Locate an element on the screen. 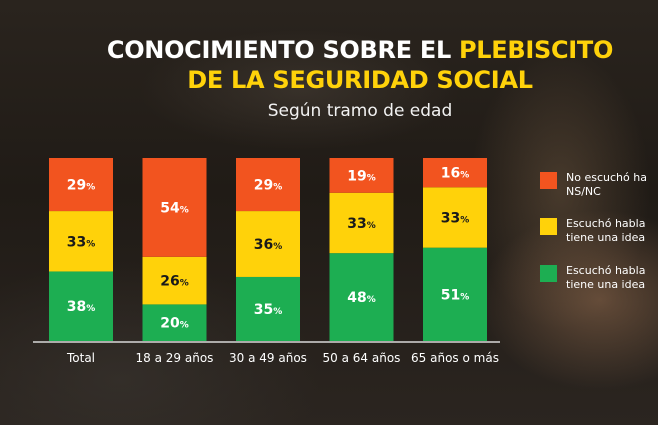 The height and width of the screenshot is (425, 658). category-label: 50 a 64 años is located at coordinates (362, 358).